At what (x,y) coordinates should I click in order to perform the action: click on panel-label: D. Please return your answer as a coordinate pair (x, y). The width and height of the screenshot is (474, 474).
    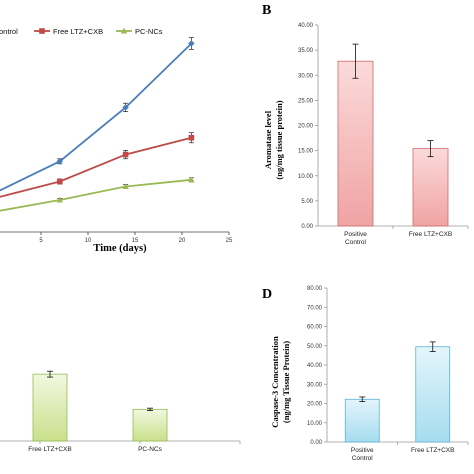
    Looking at the image, I should click on (267, 294).